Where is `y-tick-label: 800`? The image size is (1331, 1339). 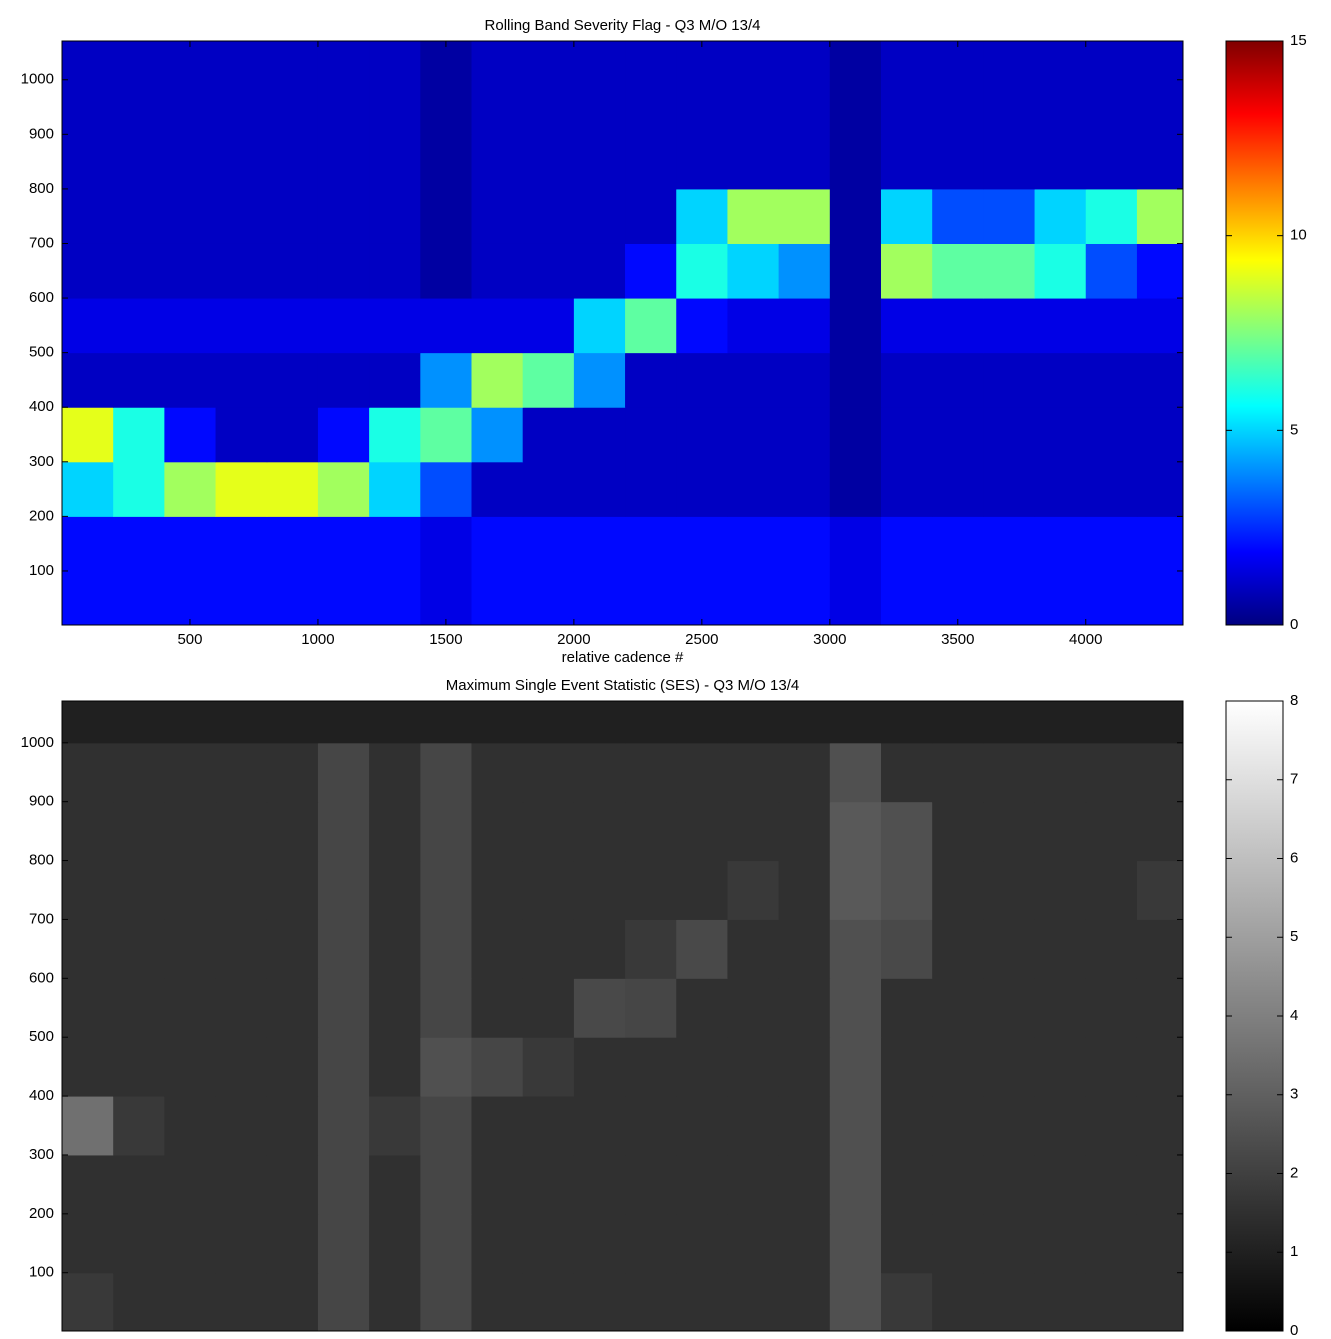
y-tick-label: 800 is located at coordinates (41, 860).